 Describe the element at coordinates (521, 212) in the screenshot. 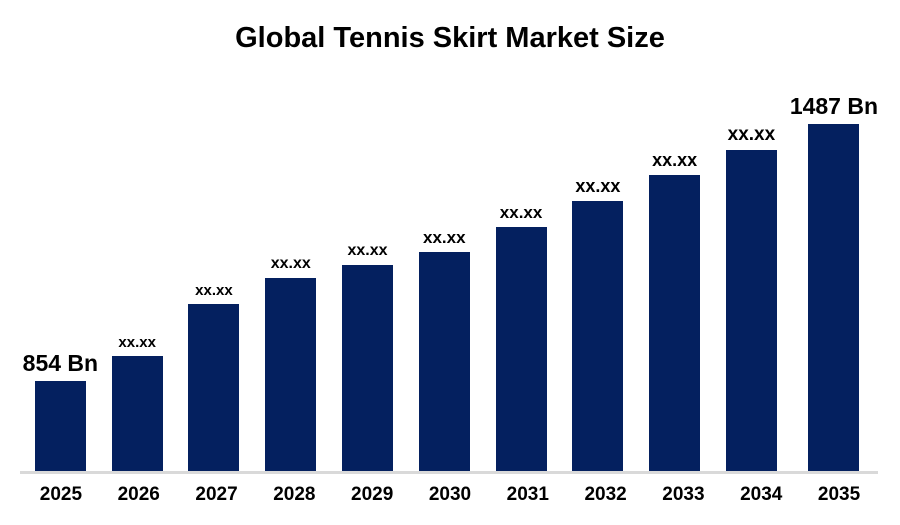

I see `bar-value-label-2031: xx.xx` at that location.